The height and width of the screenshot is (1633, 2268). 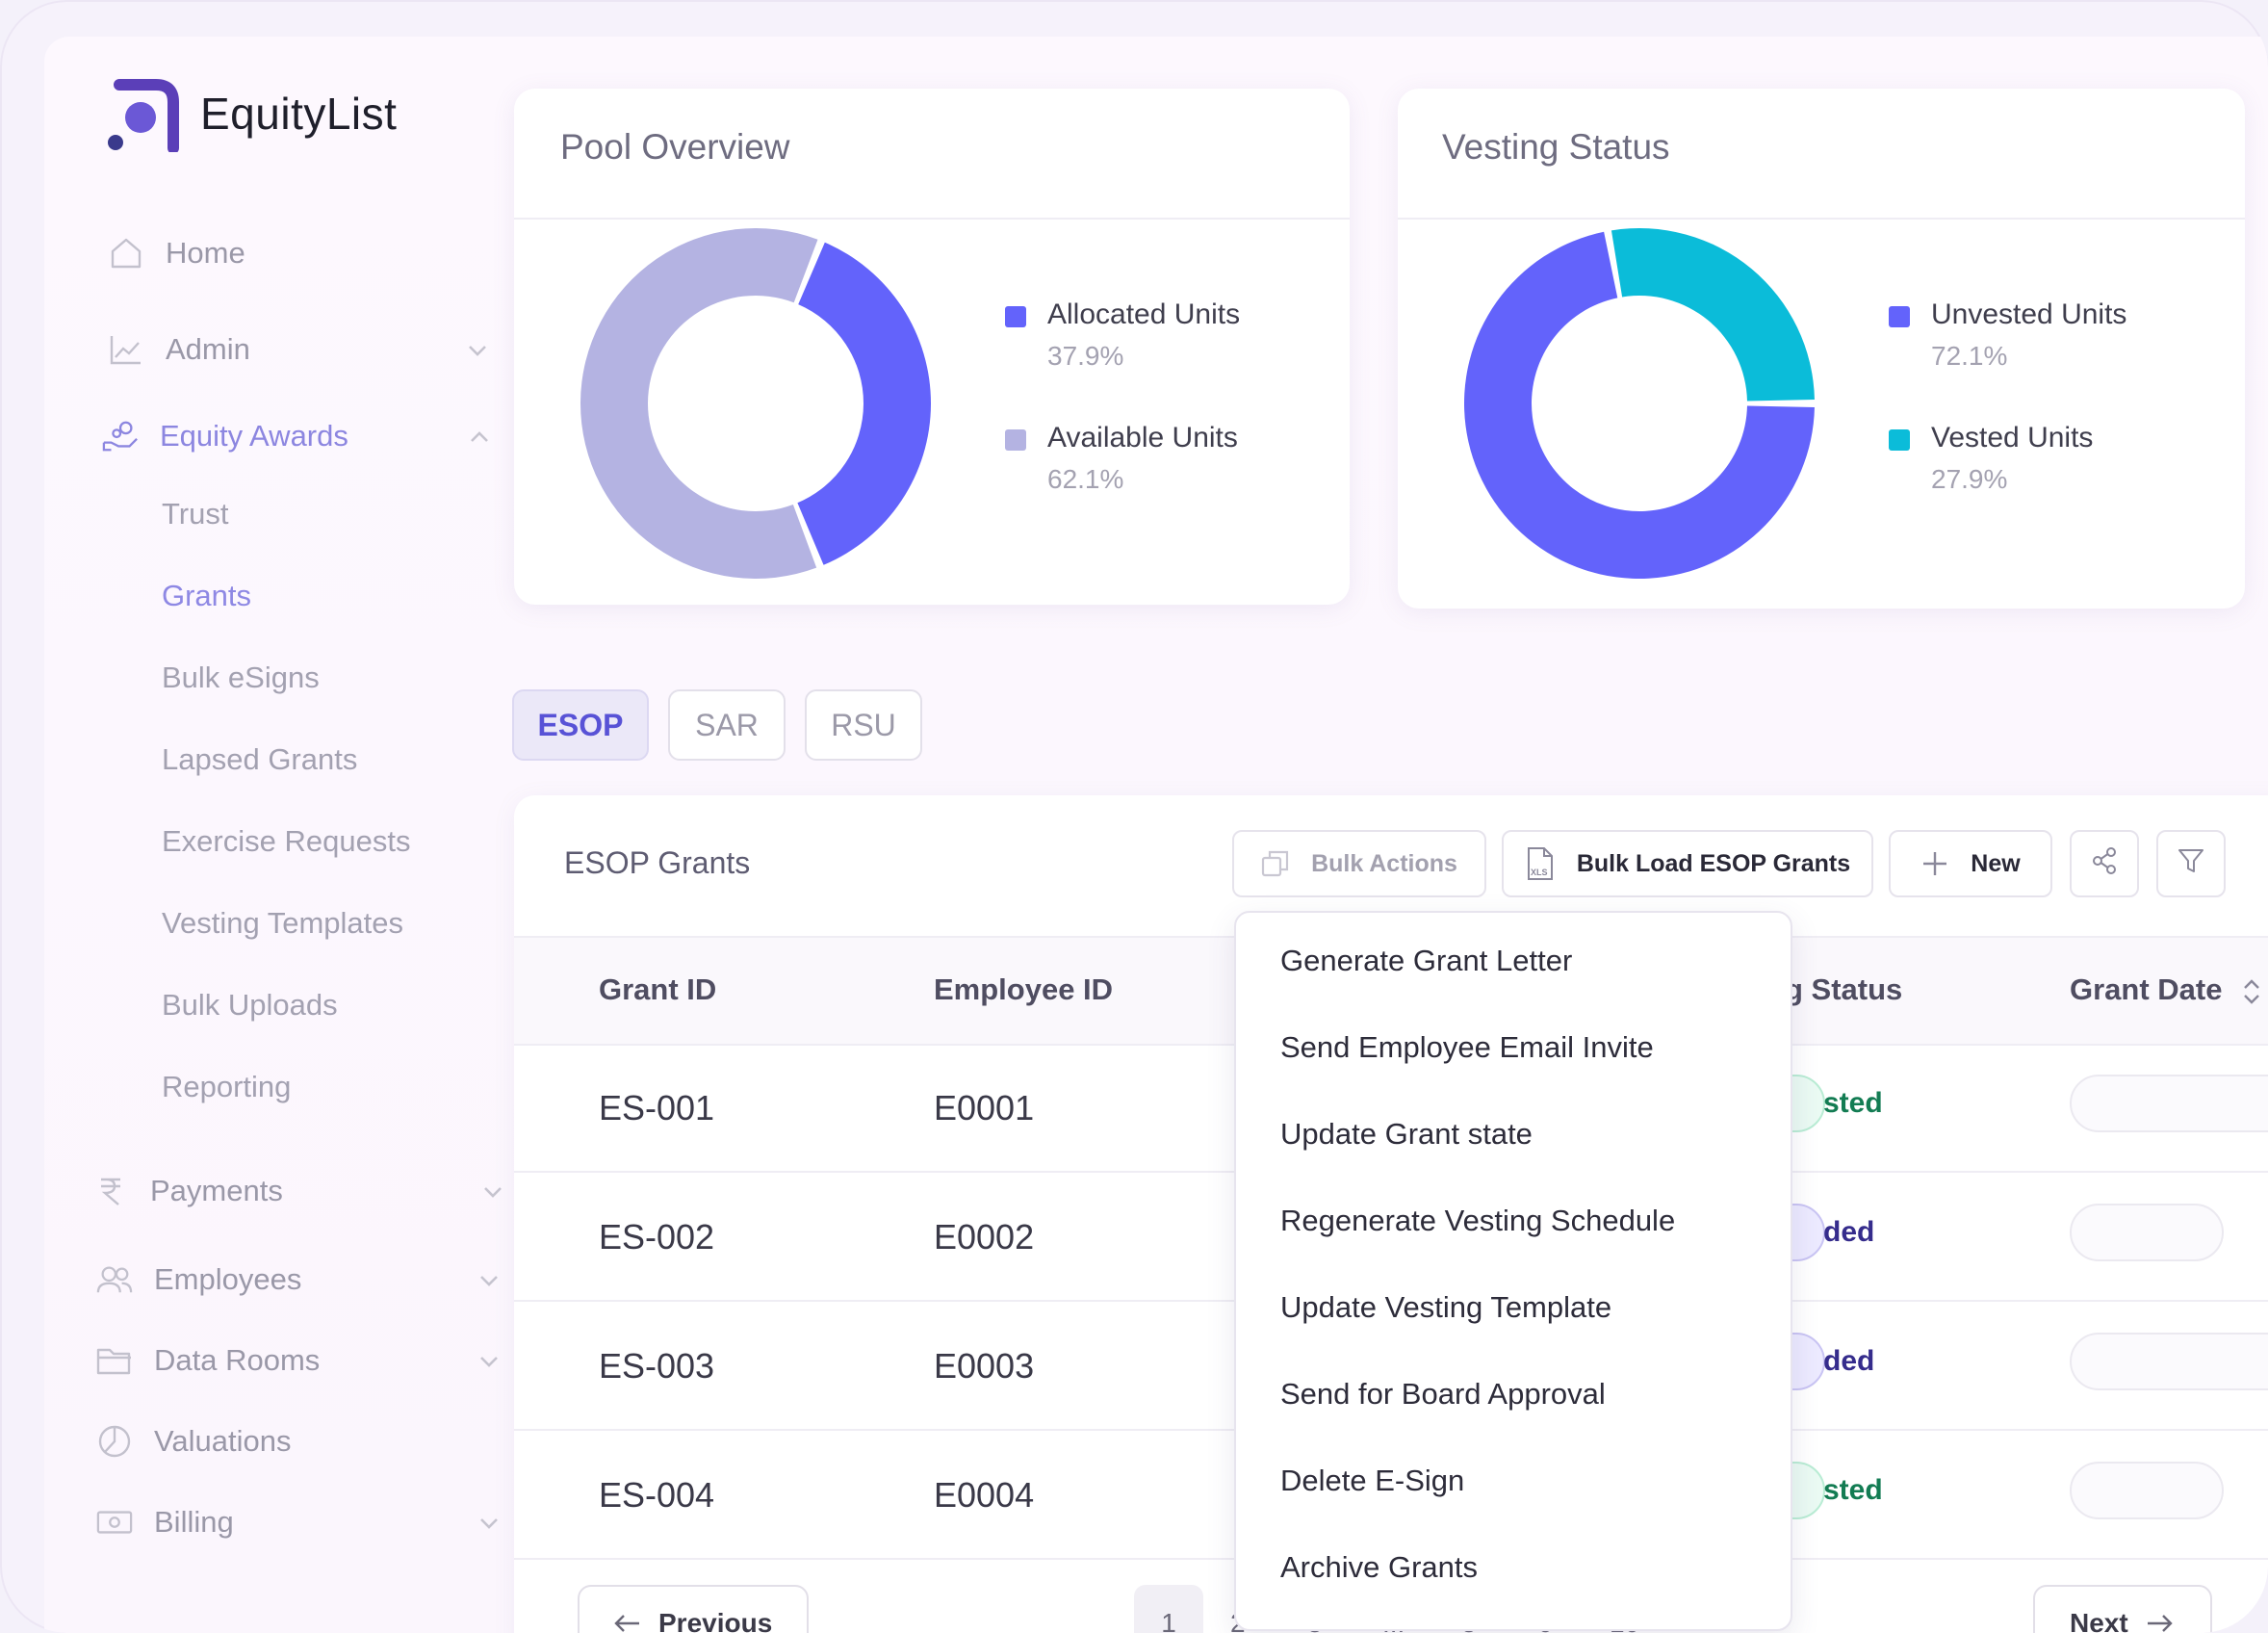 I want to click on sidebar-item-home: Home, so click(x=176, y=253).